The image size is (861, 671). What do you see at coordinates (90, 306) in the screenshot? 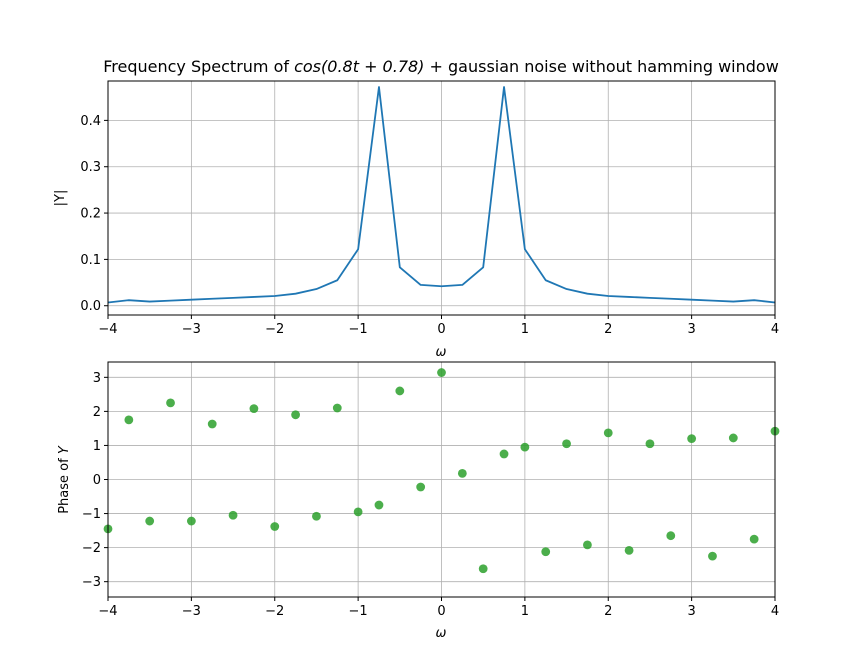
I see `y-tick-label: 0.0` at bounding box center [90, 306].